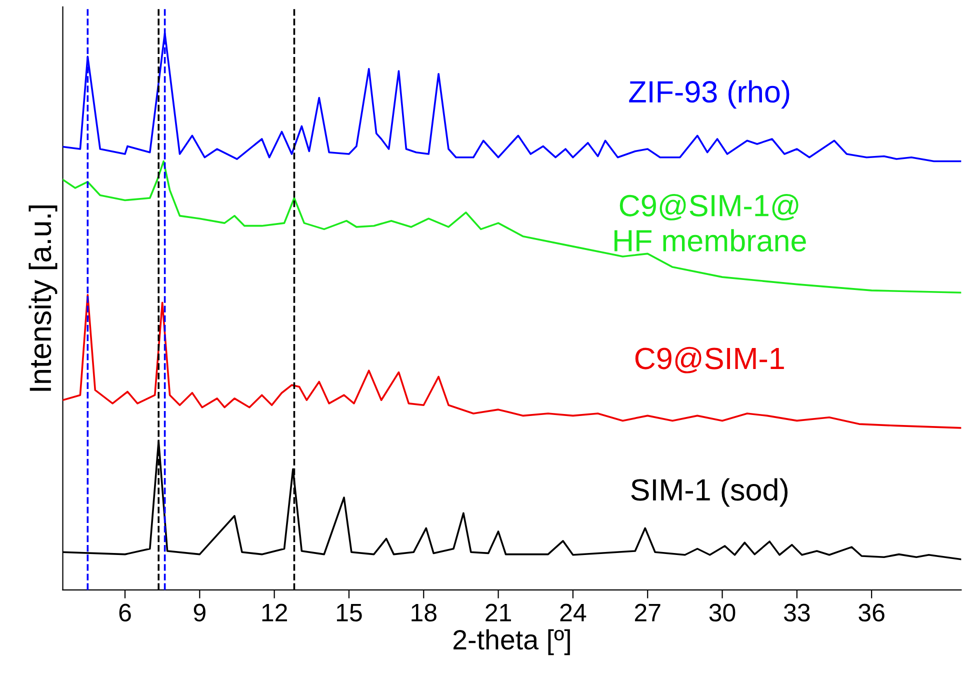 The image size is (966, 690). What do you see at coordinates (797, 613) in the screenshot?
I see `x-tick-label: 33` at bounding box center [797, 613].